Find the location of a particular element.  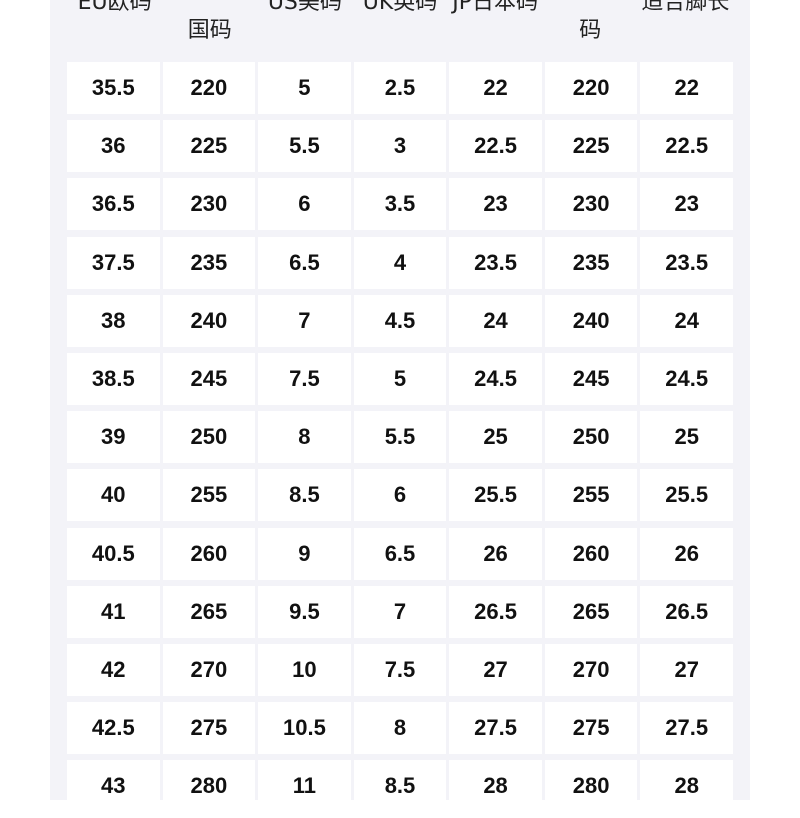

column-header-line2: 国码 is located at coordinates (209, 30).